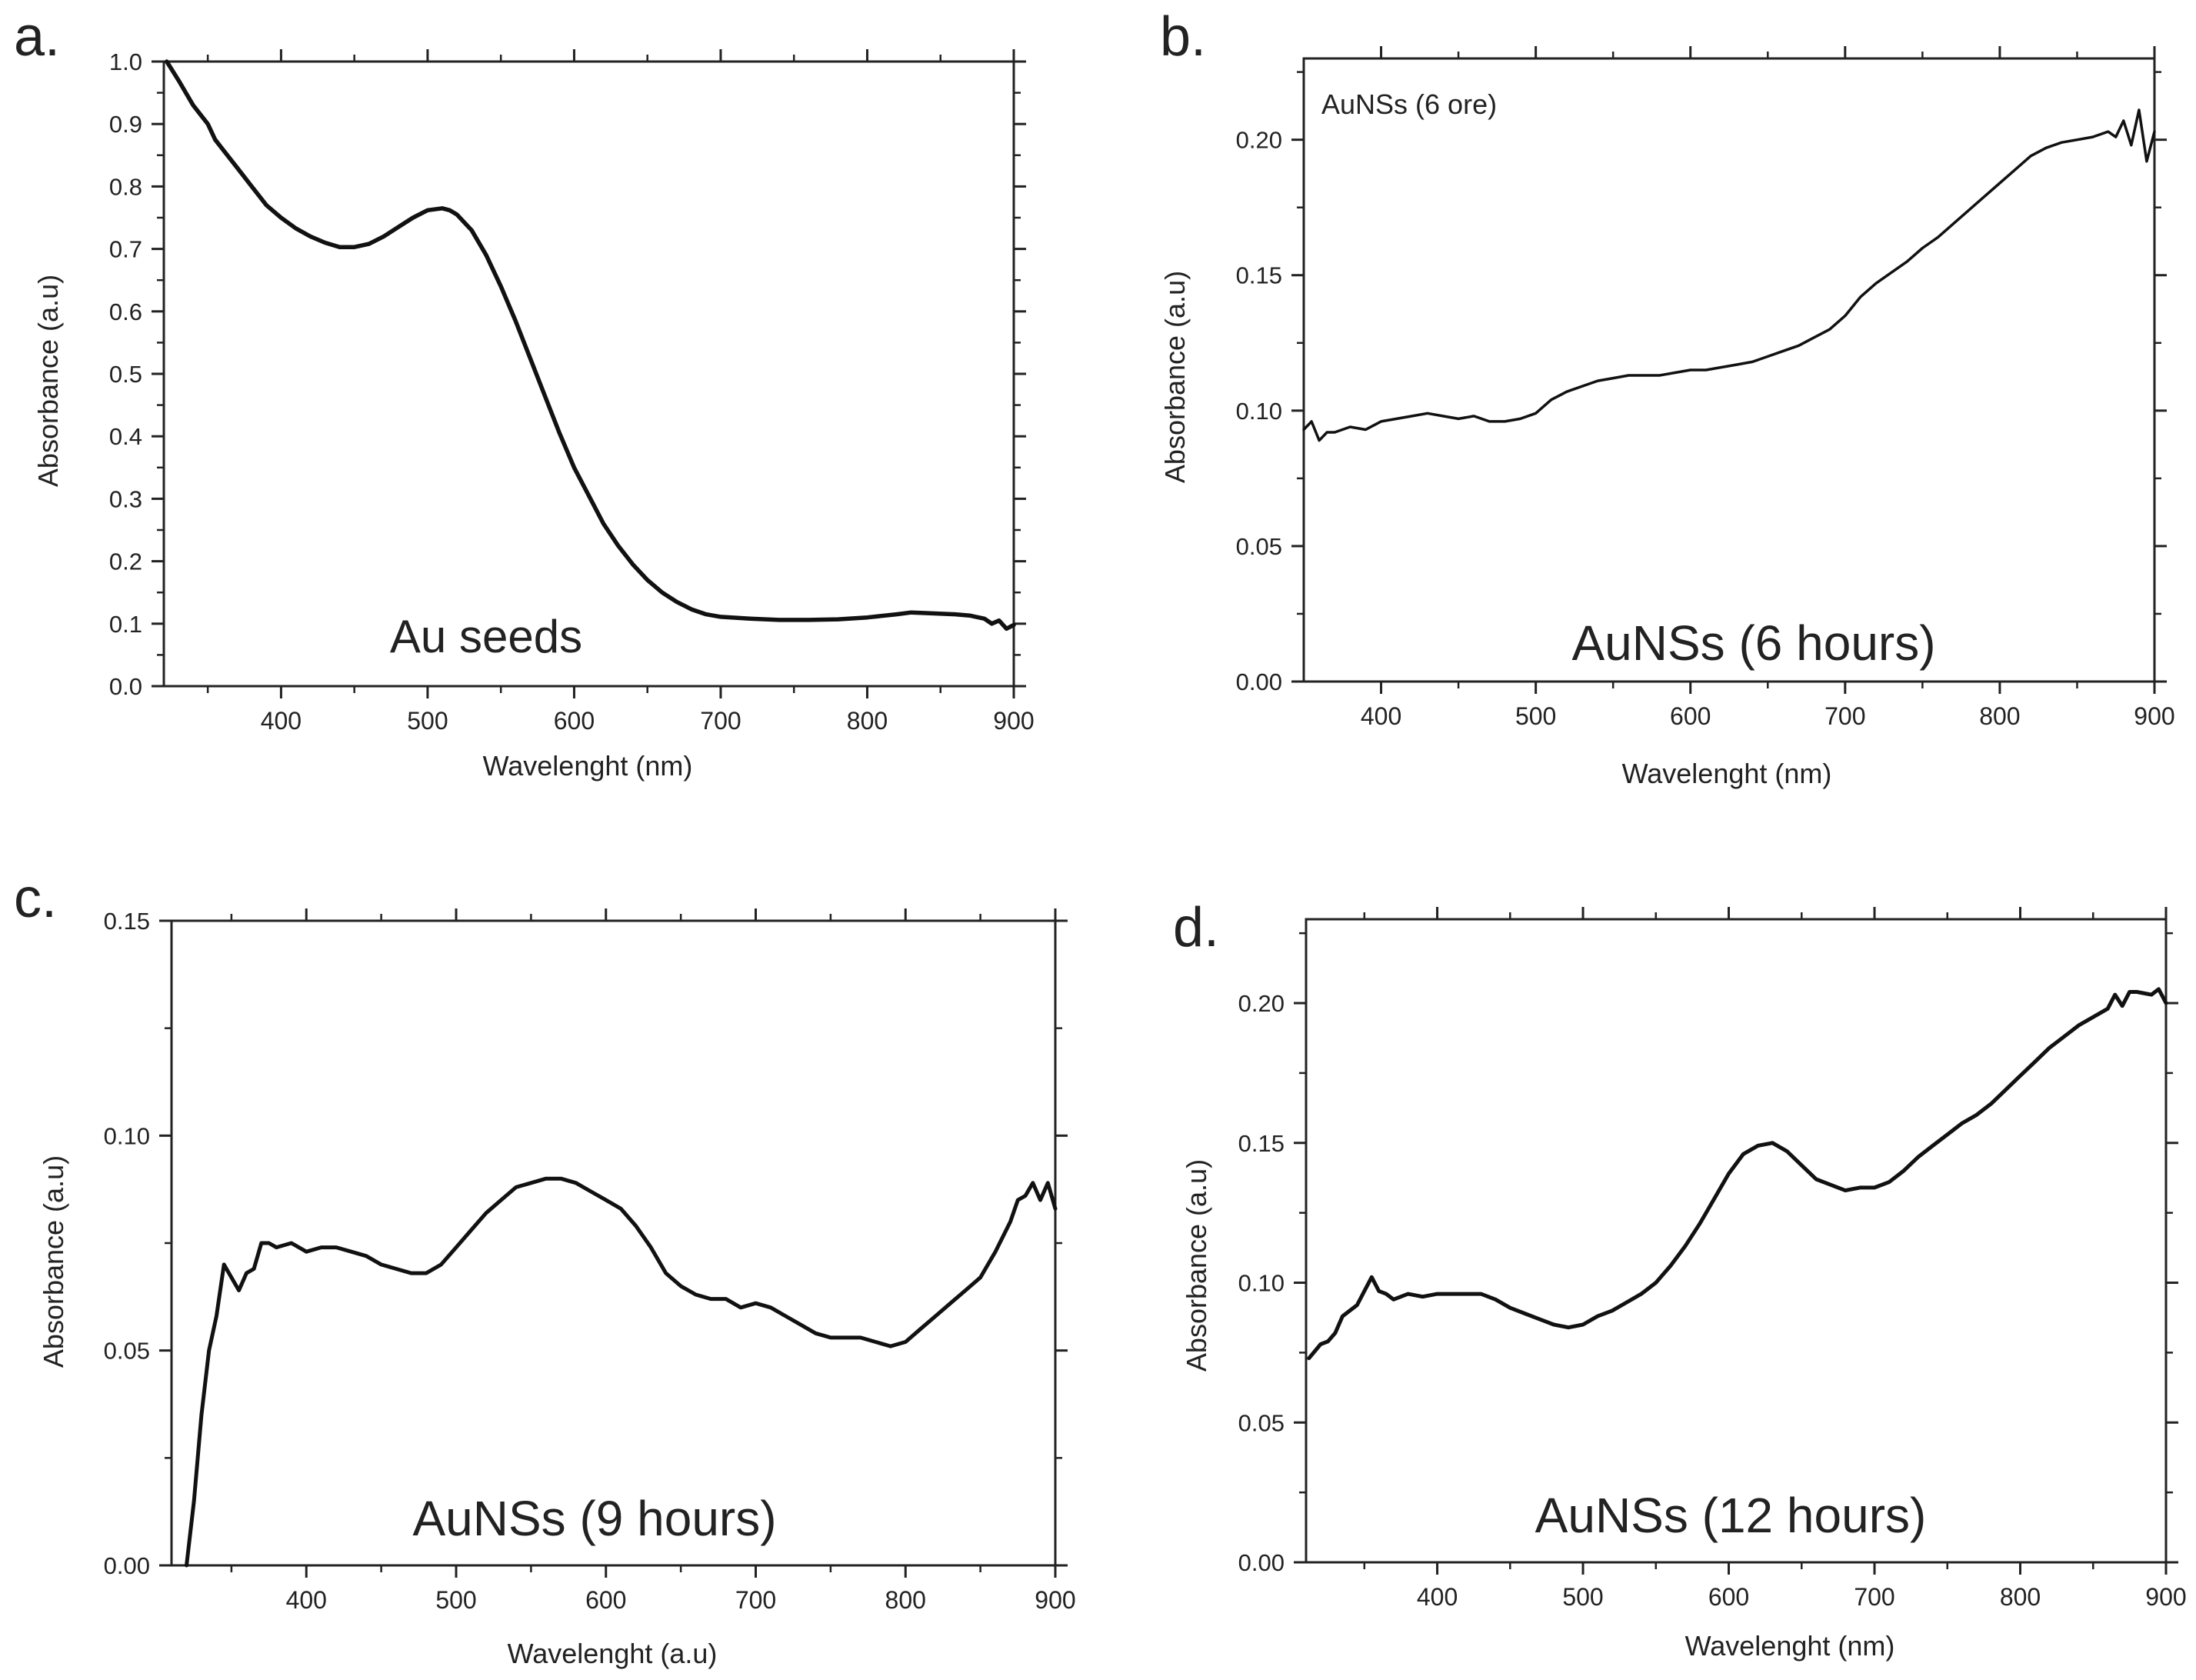 The image size is (2196, 1680). What do you see at coordinates (127, 1351) in the screenshot?
I see `y-tick-label-c: 0.05` at bounding box center [127, 1351].